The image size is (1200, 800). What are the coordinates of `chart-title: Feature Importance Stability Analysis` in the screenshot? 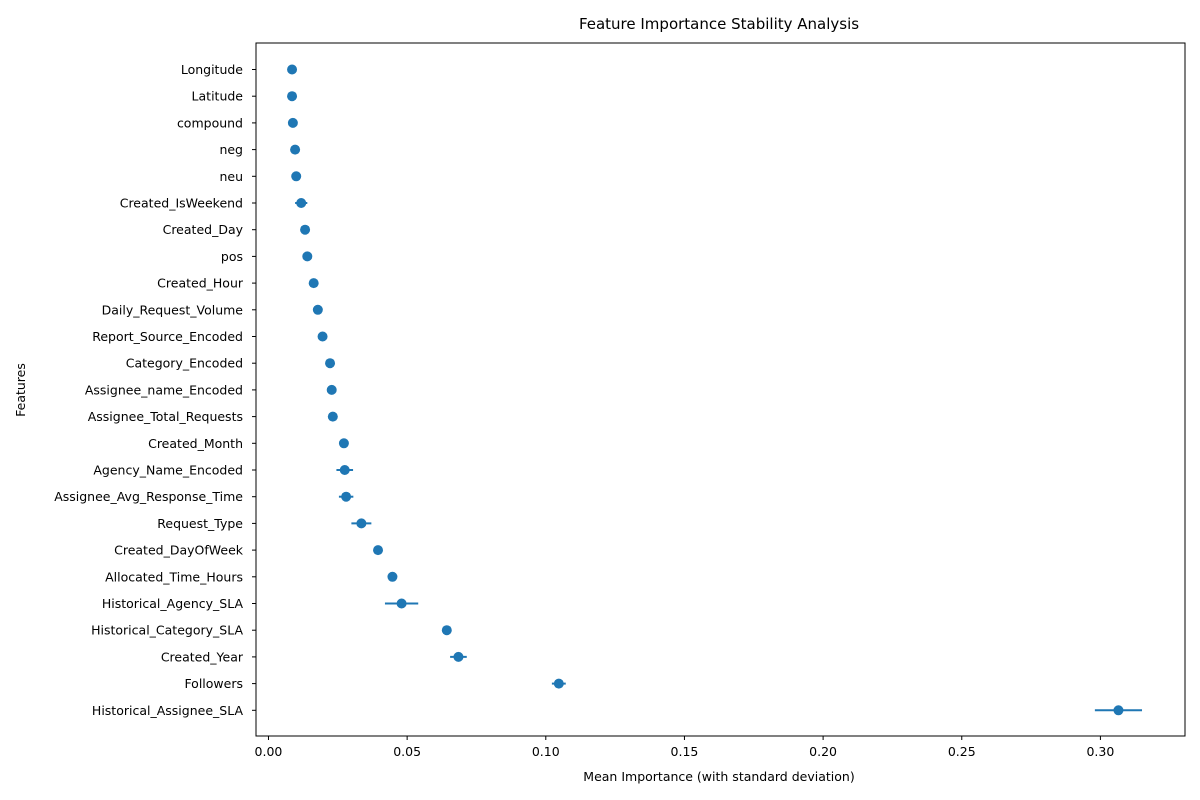 It's located at (719, 24).